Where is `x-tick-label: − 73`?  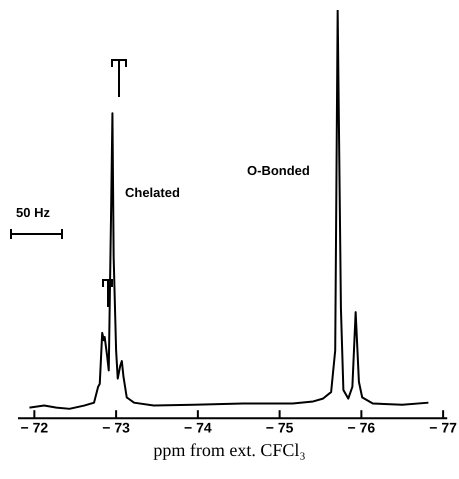
x-tick-label: − 73 is located at coordinates (116, 427).